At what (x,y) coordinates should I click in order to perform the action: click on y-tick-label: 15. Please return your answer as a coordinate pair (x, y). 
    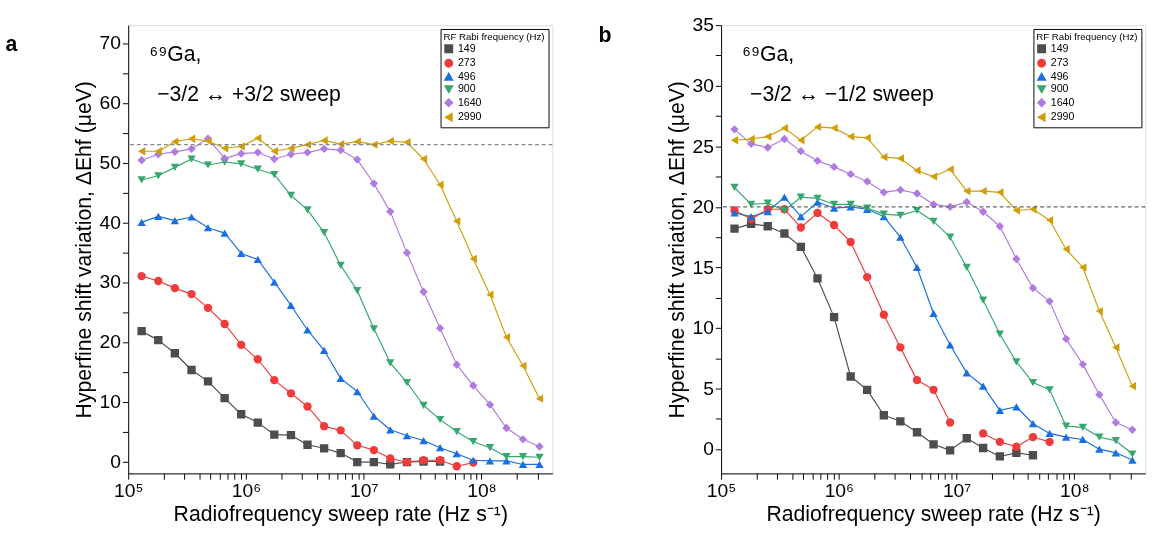
    Looking at the image, I should click on (703, 267).